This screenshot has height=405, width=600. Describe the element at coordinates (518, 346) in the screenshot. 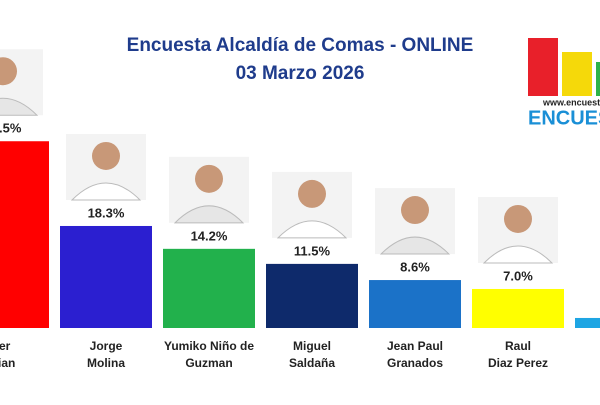

I see `x-tick-label: Raul` at that location.